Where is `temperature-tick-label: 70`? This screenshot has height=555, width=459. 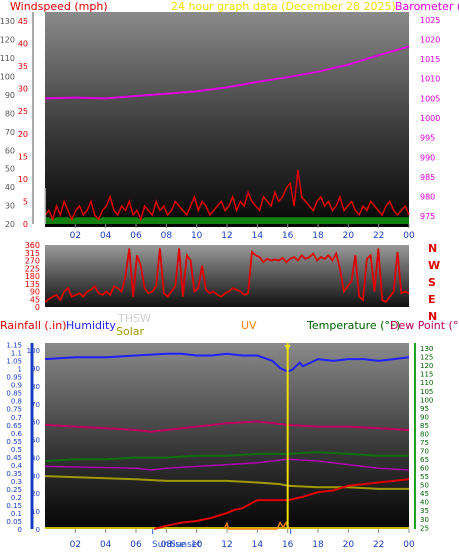
temperature-tick-label: 70 is located at coordinates (424, 452).